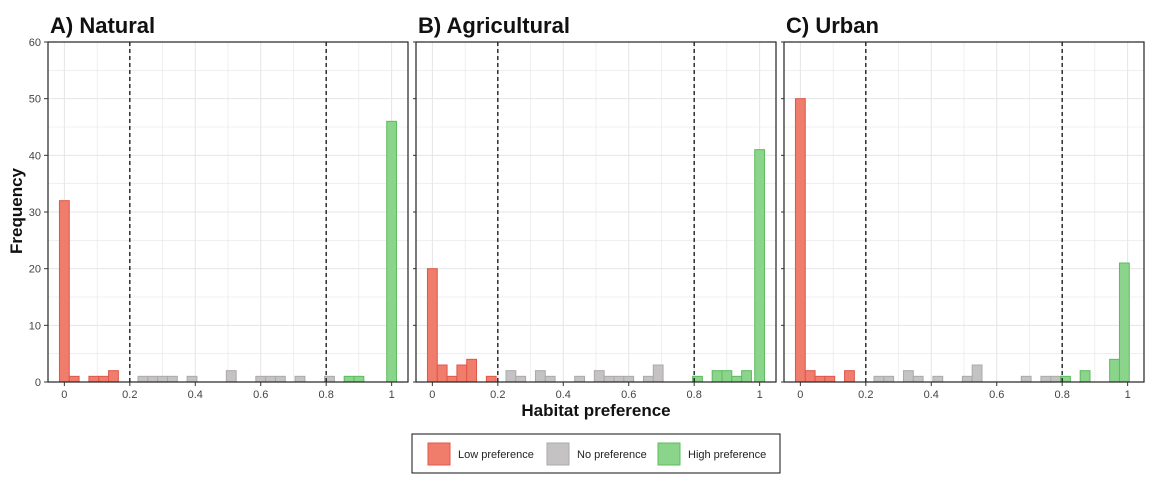 The image size is (1152, 480). I want to click on y-tick-label: 10, so click(35, 326).